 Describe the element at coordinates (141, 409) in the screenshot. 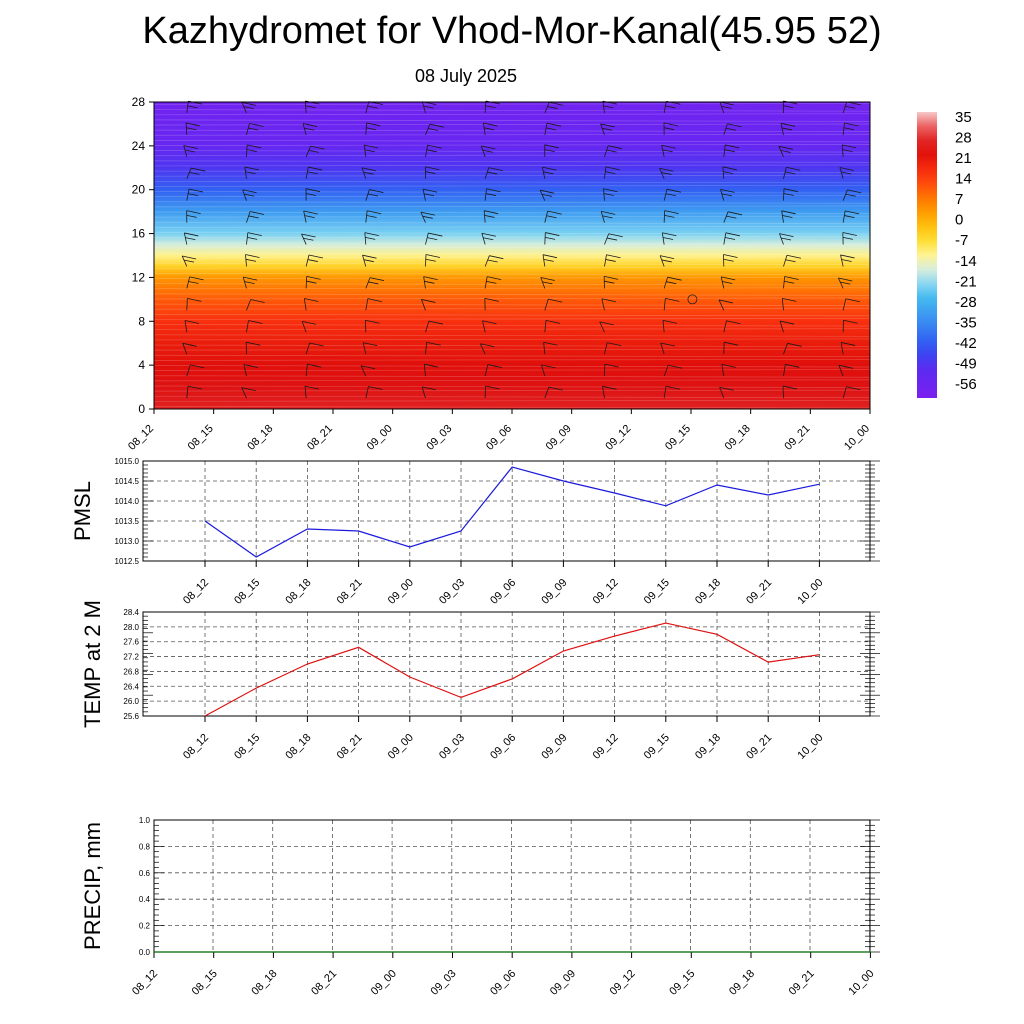

I see `y-tick-label: 0` at that location.